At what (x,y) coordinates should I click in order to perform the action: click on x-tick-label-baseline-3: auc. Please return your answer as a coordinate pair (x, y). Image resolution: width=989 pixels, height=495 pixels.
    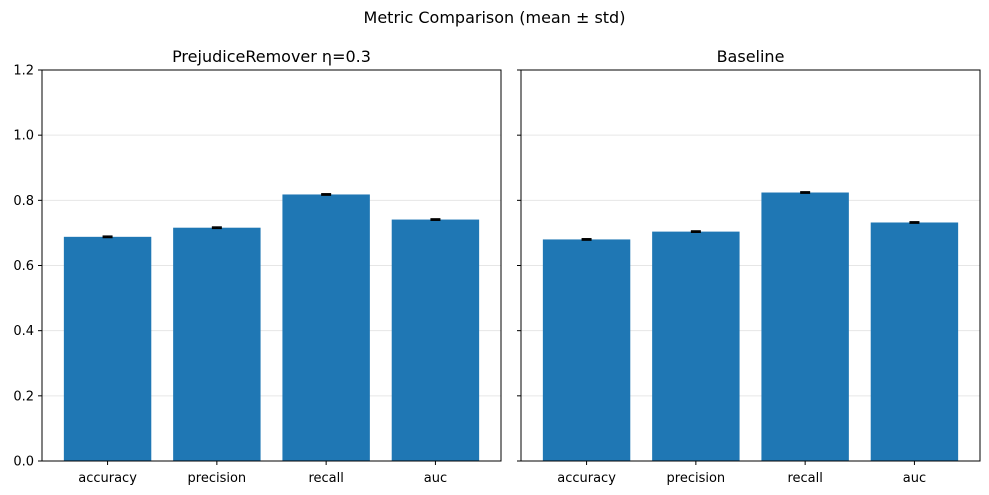
    Looking at the image, I should click on (914, 478).